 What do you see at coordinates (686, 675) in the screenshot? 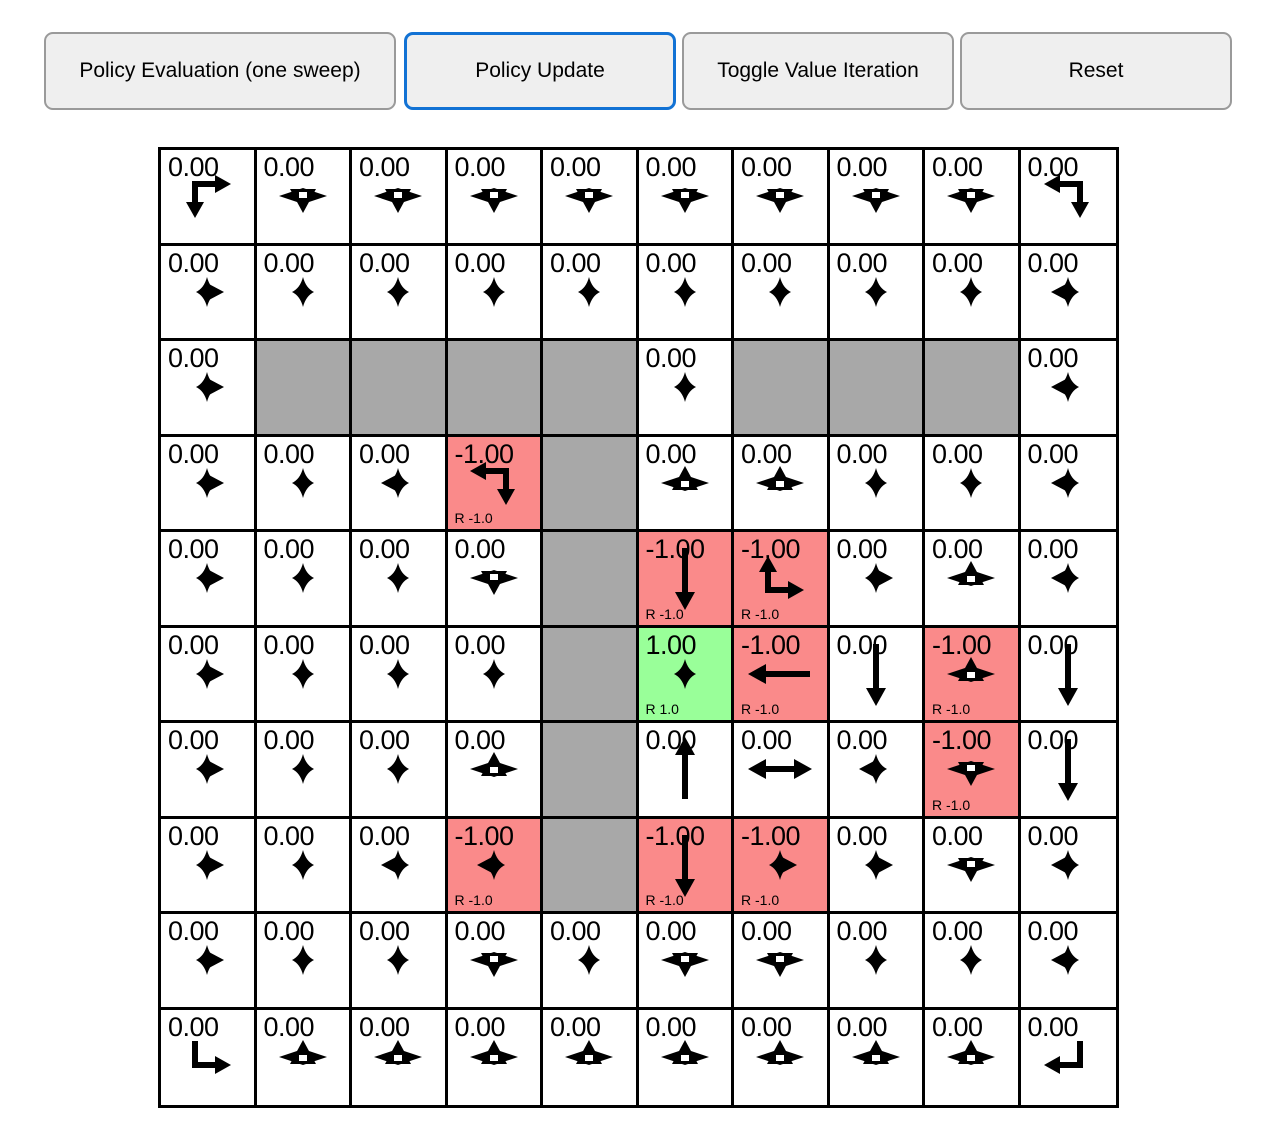
I see `grid-cell: 1.00 R 1.0` at bounding box center [686, 675].